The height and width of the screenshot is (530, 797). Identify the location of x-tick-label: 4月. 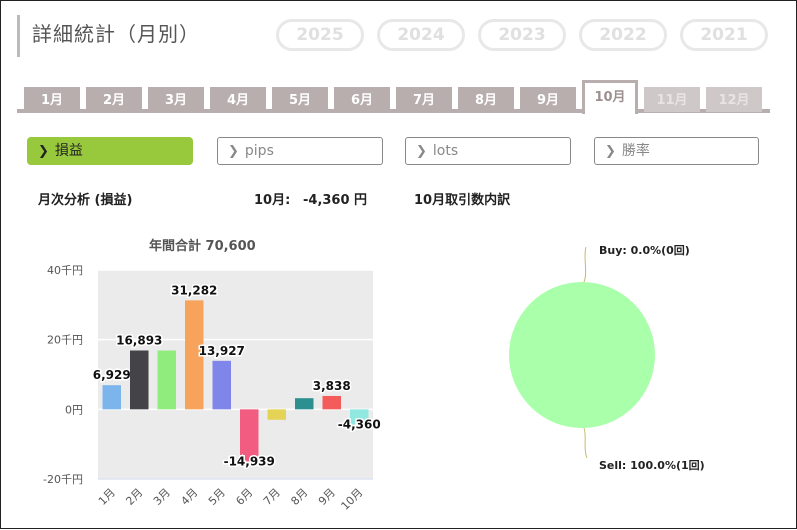
(189, 497).